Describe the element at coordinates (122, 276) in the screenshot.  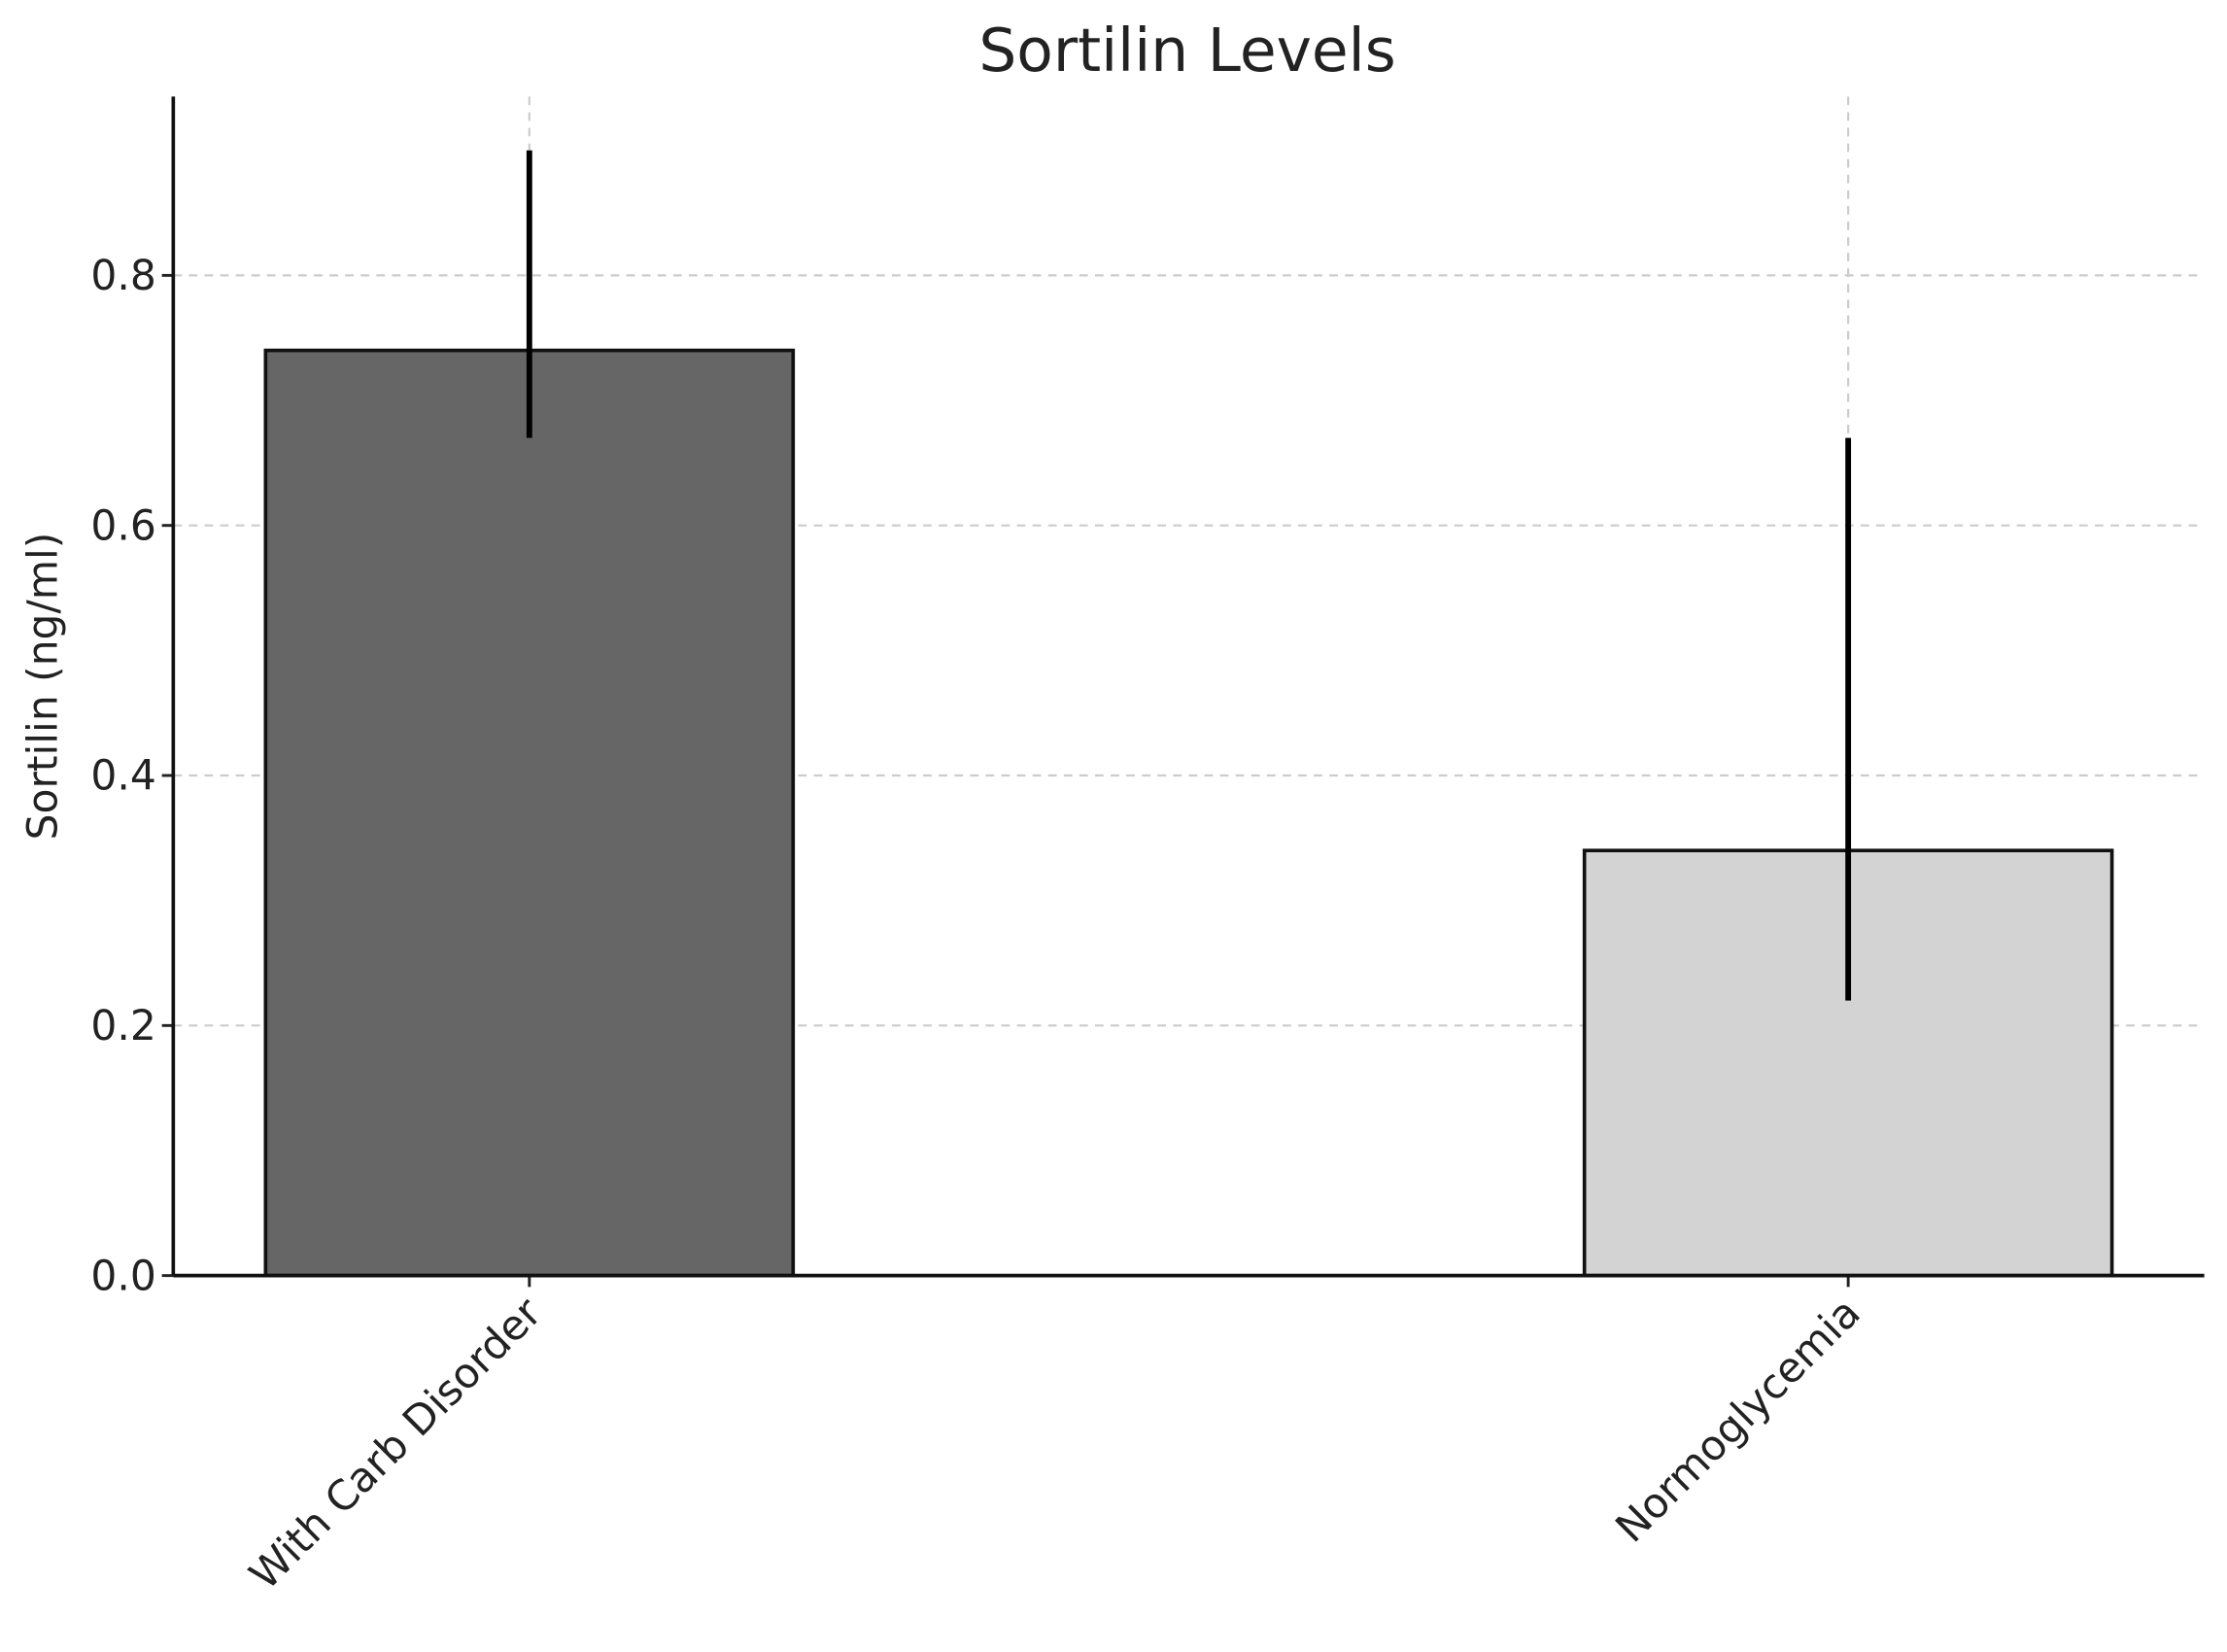
I see `y-tick-label: 0.8` at that location.